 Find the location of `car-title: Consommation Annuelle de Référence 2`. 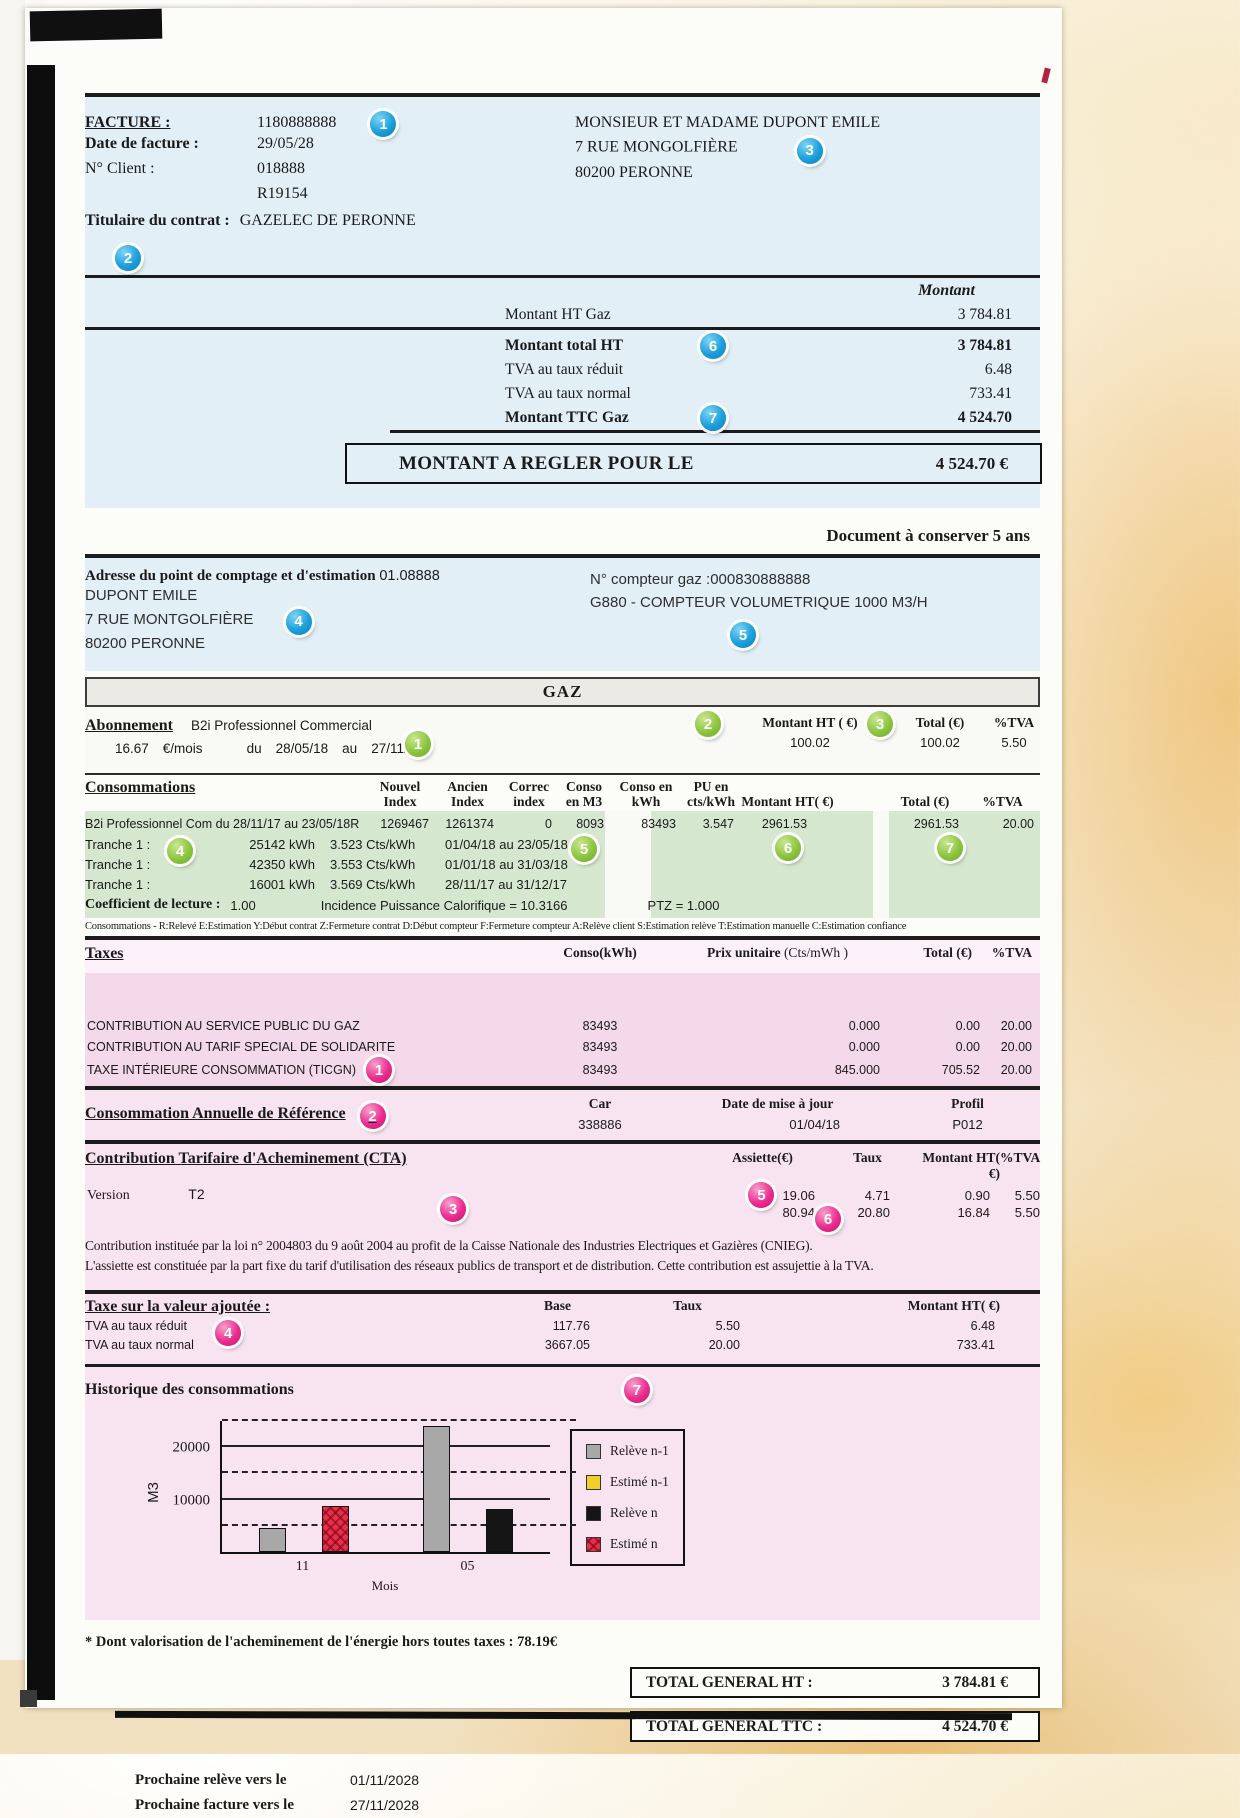

car-title: Consommation Annuelle de Référence 2 is located at coordinates (312, 1114).